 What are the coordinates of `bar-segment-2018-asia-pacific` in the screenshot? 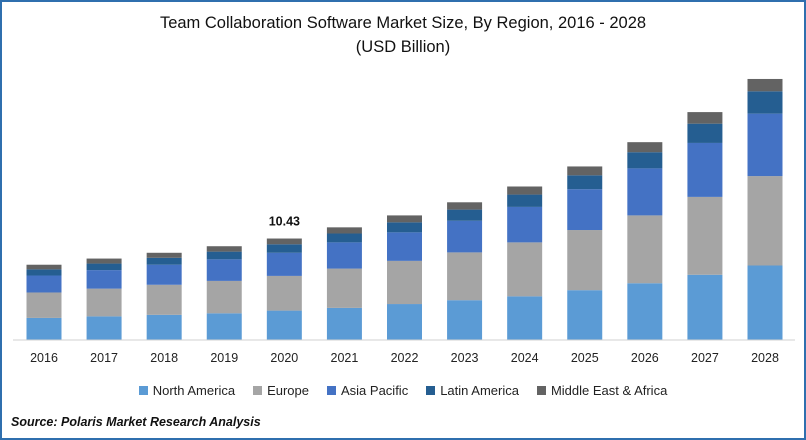 It's located at (164, 274).